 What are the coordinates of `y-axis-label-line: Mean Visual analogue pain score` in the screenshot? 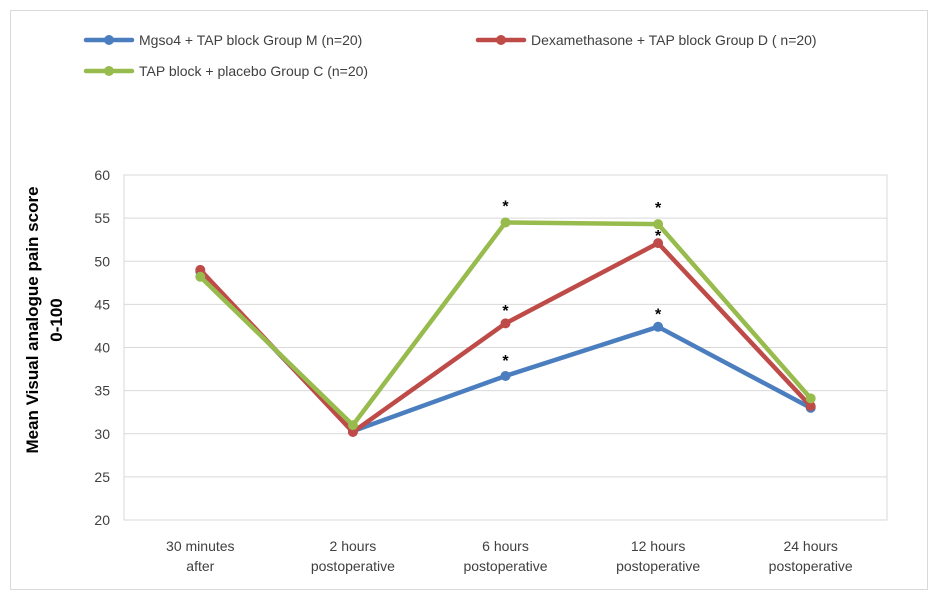 It's located at (32, 319).